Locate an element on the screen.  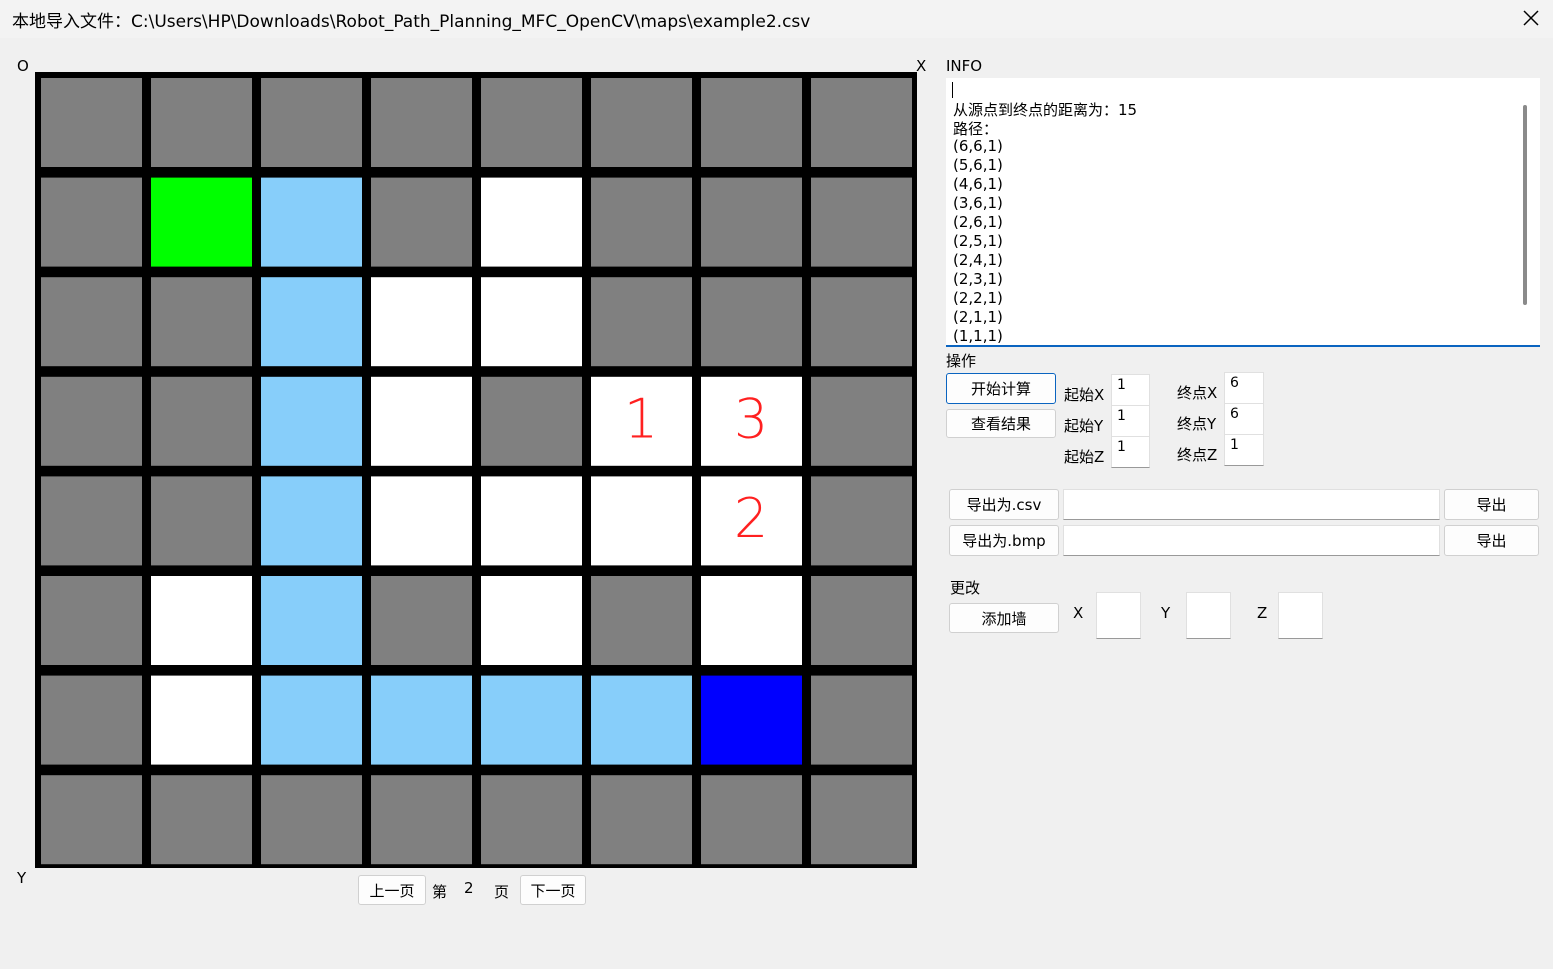
view-button: 查看结果 is located at coordinates (1001, 423).